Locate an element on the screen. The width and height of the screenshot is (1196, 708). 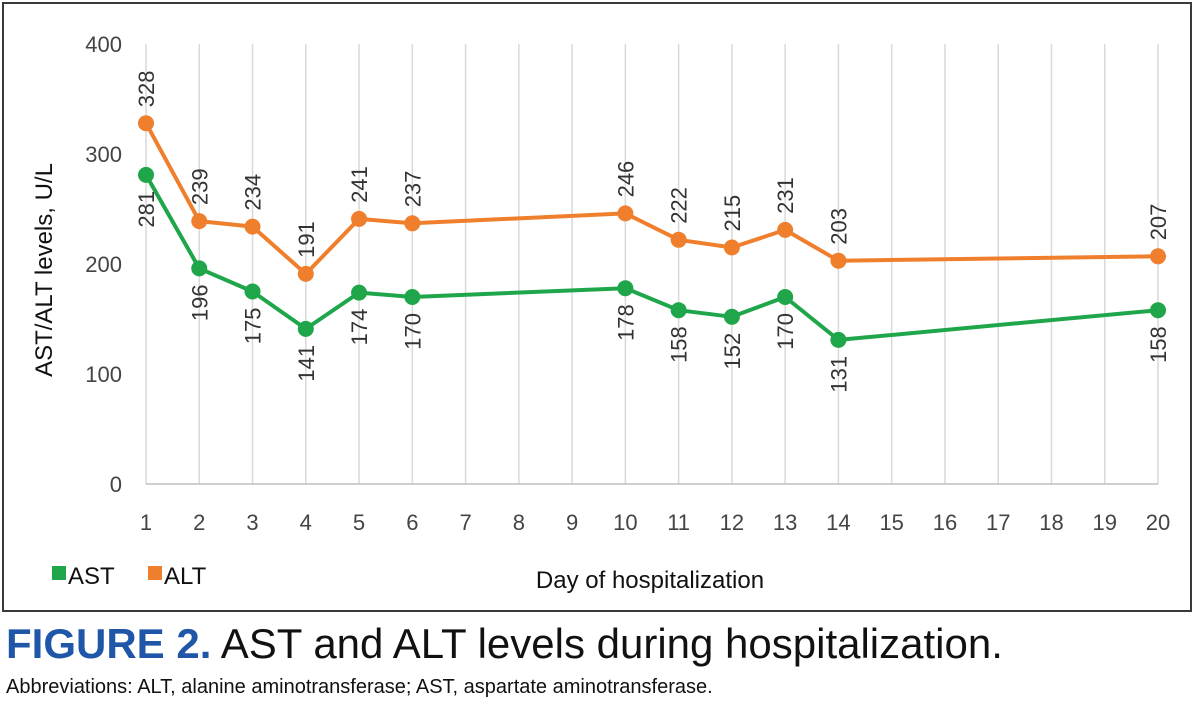
alt-label-day-11: 222 is located at coordinates (679, 205).